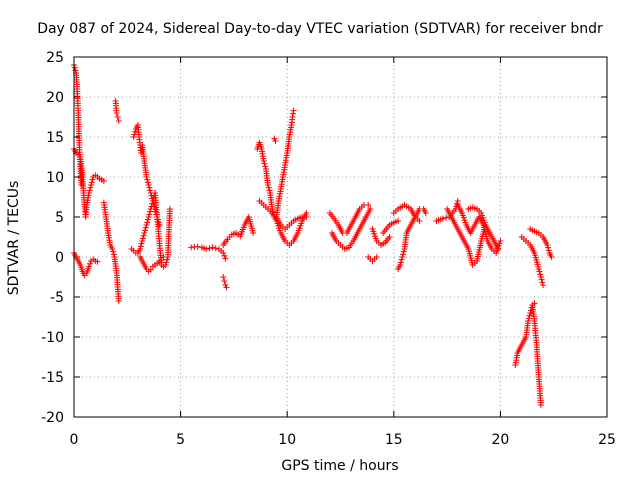 This screenshot has width=640, height=480. What do you see at coordinates (500, 440) in the screenshot?
I see `x-tick-label: 20` at bounding box center [500, 440].